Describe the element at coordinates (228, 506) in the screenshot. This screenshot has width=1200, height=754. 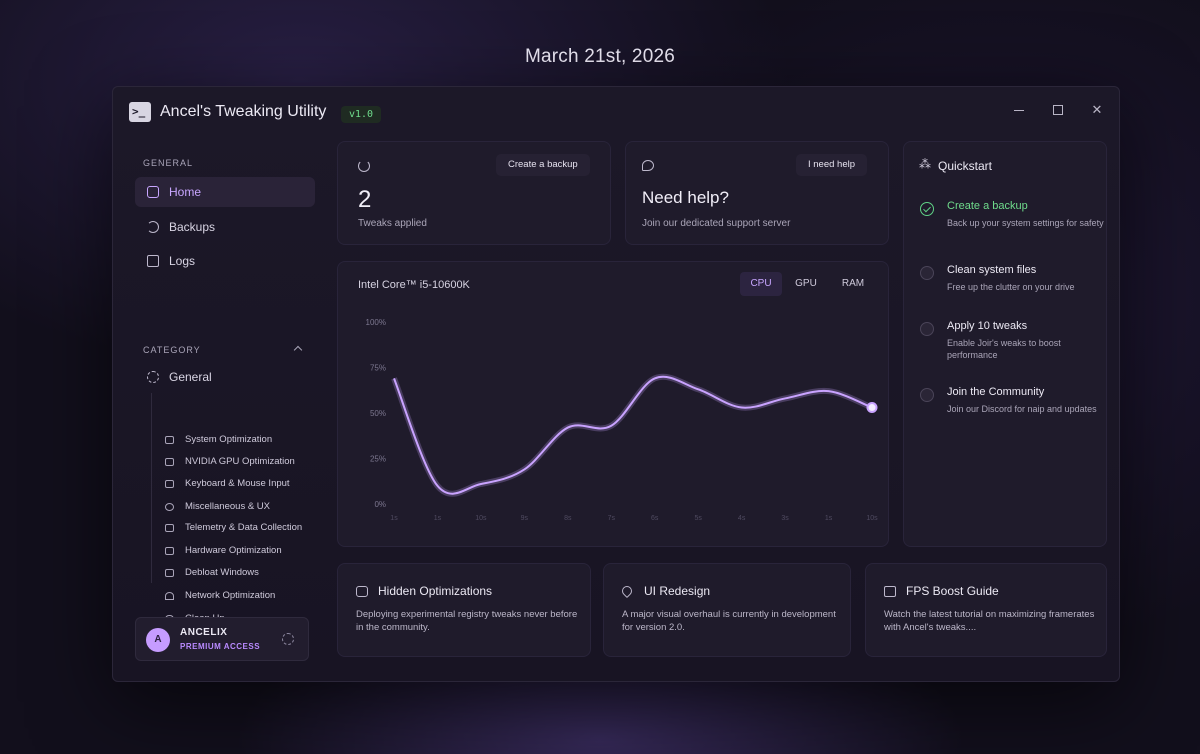
I see `sidebar-subitem-label: Miscellaneous & UX` at that location.